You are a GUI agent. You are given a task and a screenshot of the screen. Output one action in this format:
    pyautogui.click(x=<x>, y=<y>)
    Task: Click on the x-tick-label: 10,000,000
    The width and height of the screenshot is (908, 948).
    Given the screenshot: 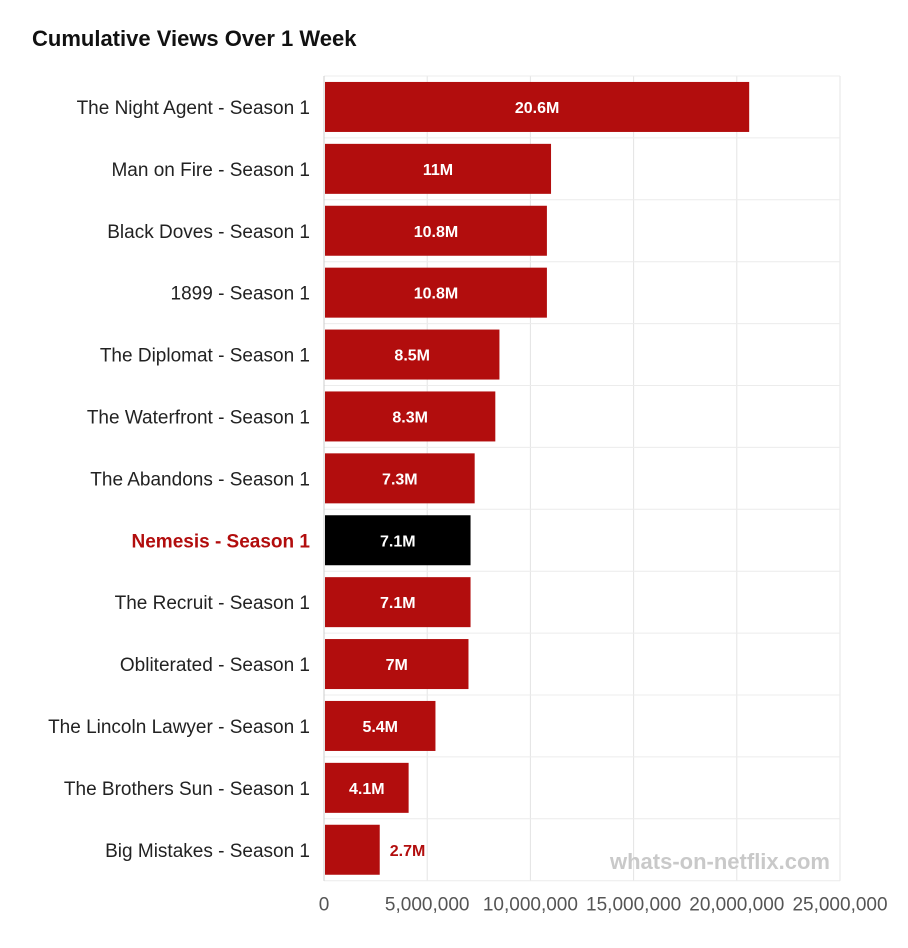 What is the action you would take?
    pyautogui.click(x=530, y=905)
    